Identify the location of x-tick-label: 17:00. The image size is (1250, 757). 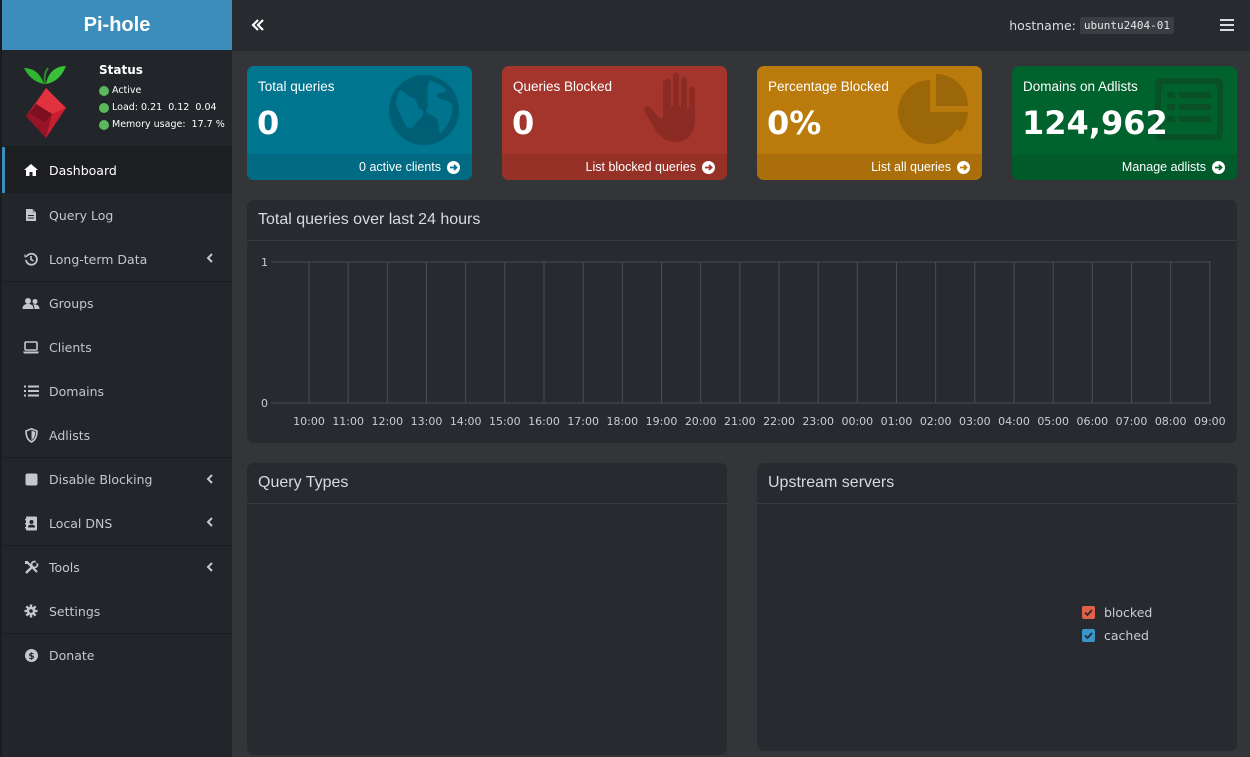
(583, 421).